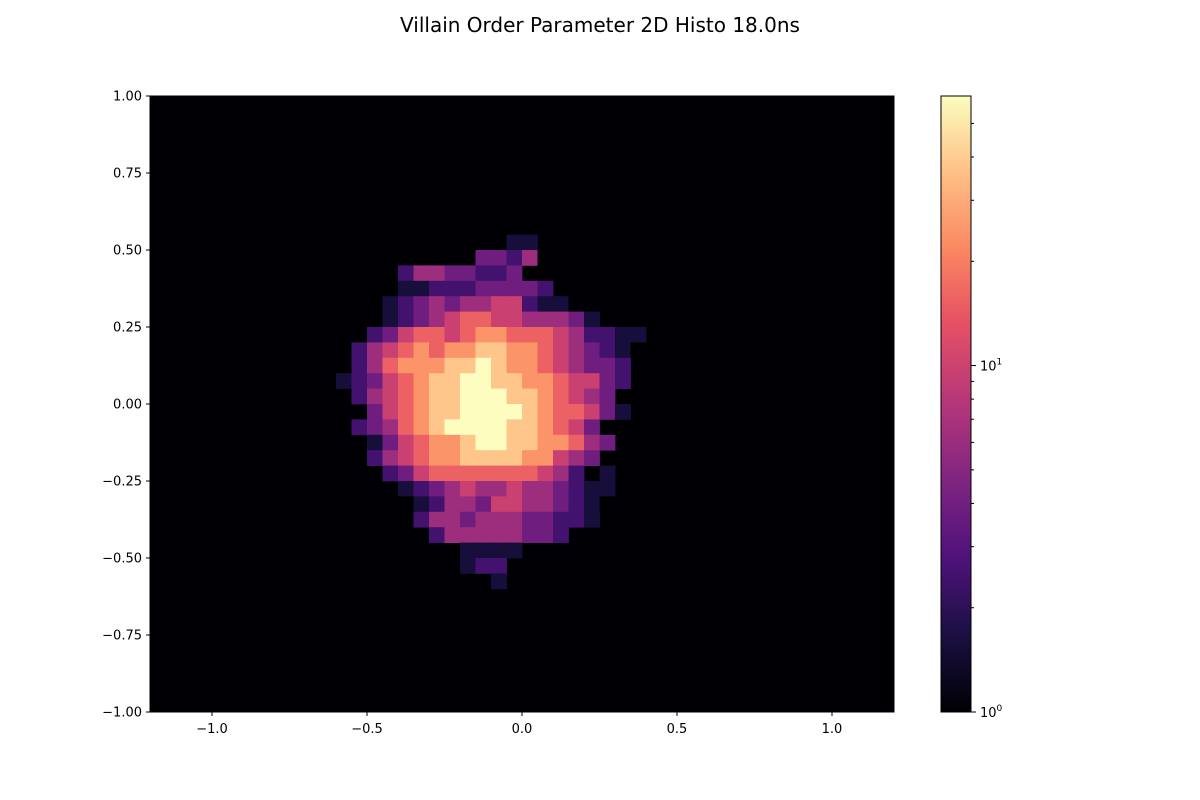  Describe the element at coordinates (519, 724) in the screenshot. I see `x-axis: −1.0 −0.5 0.0 0.5 1.0` at that location.